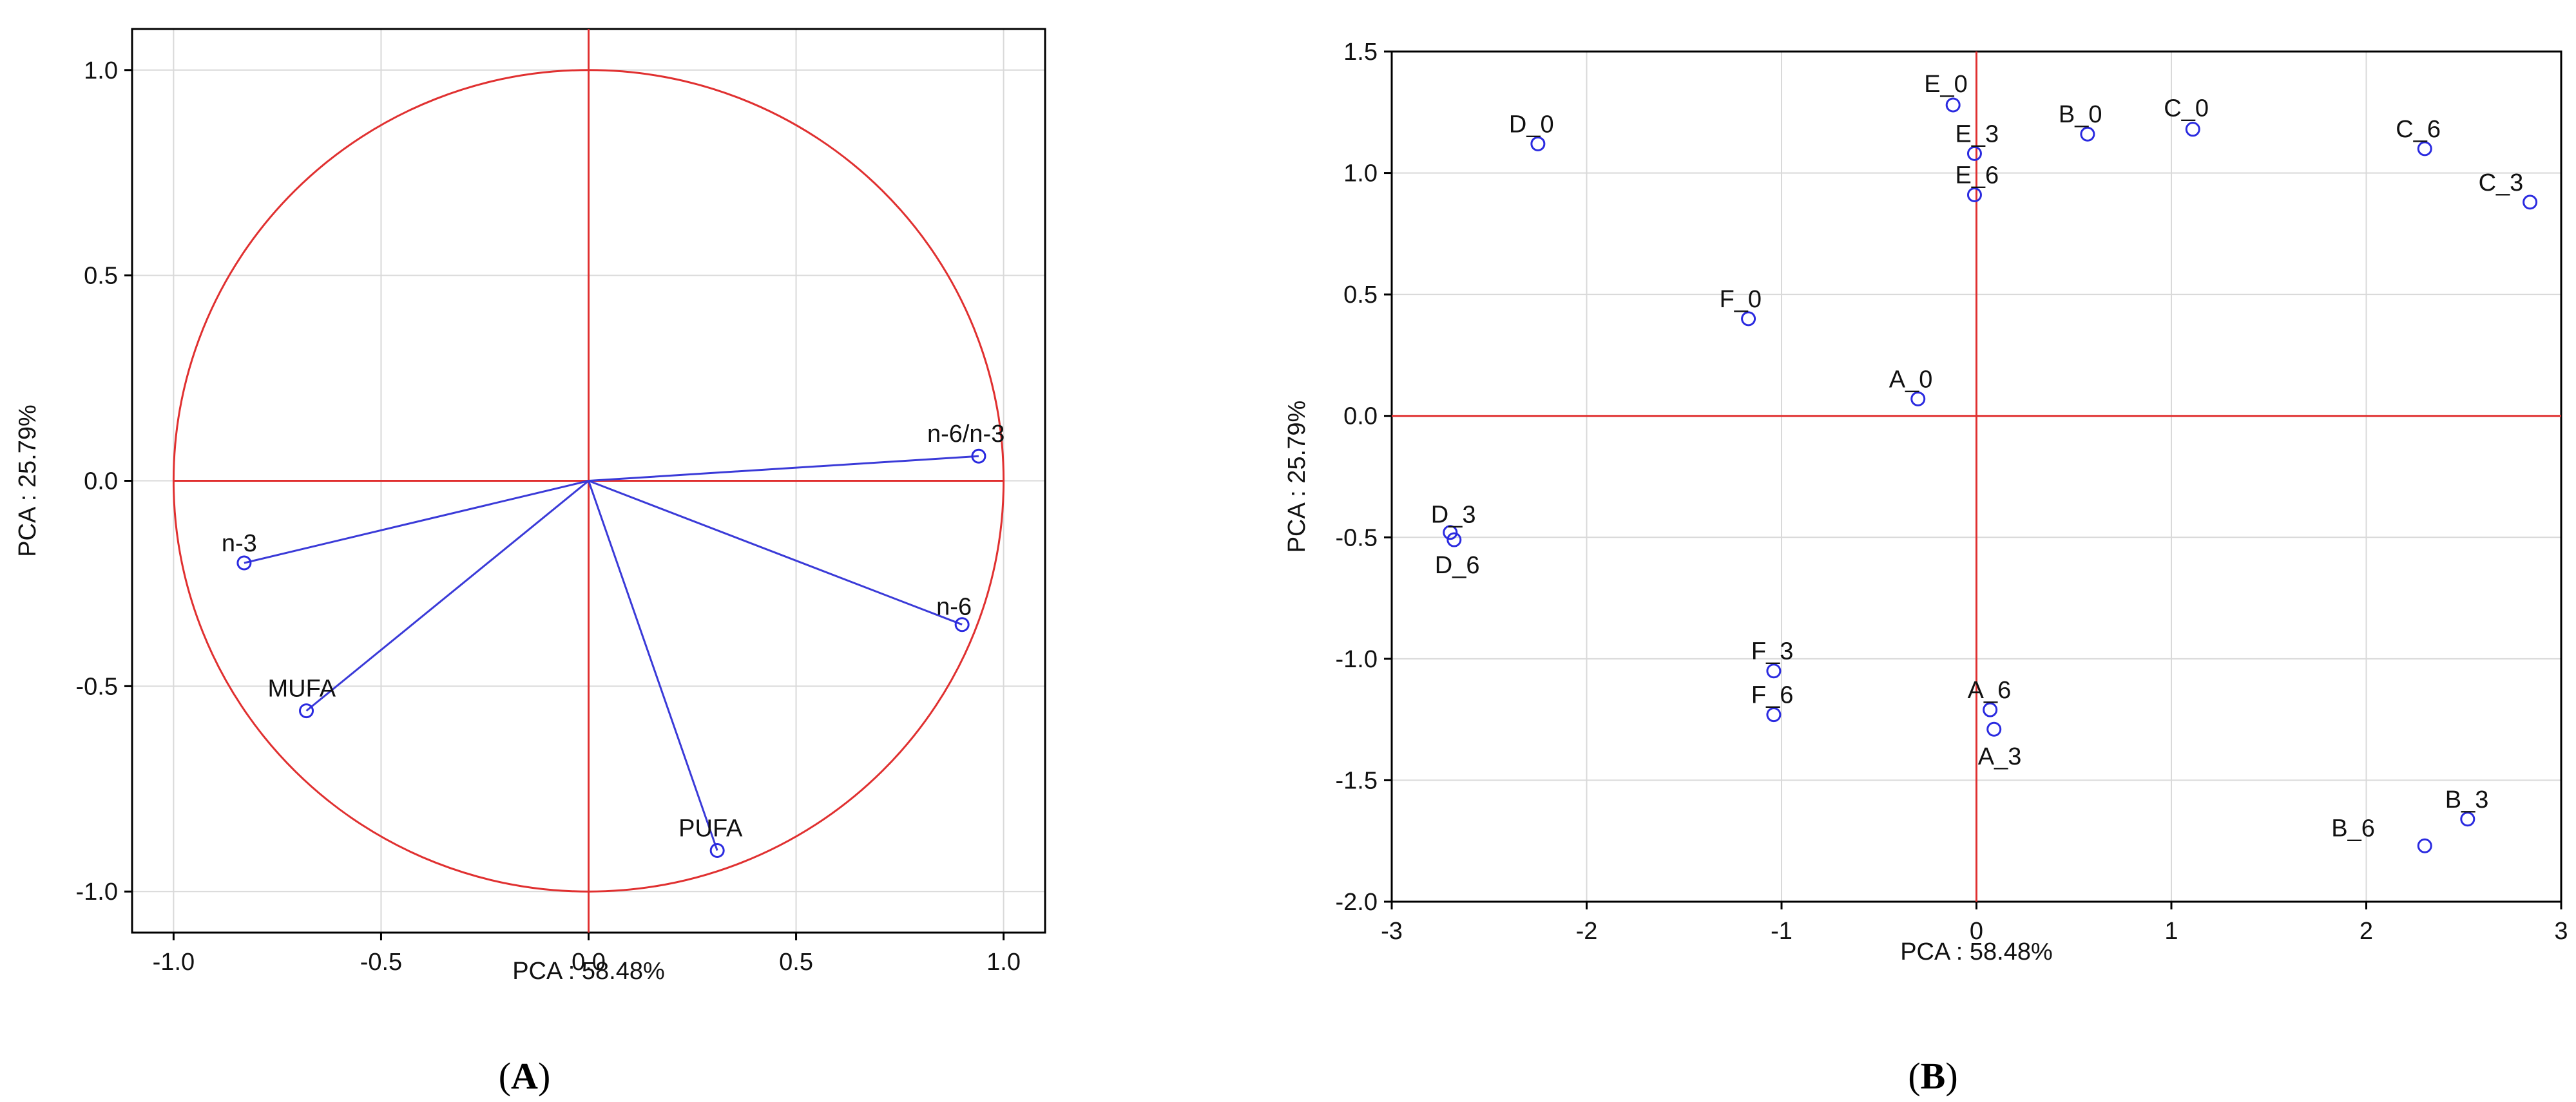 The image size is (2576, 1102). I want to click on panel-label-letter: B, so click(1933, 1076).